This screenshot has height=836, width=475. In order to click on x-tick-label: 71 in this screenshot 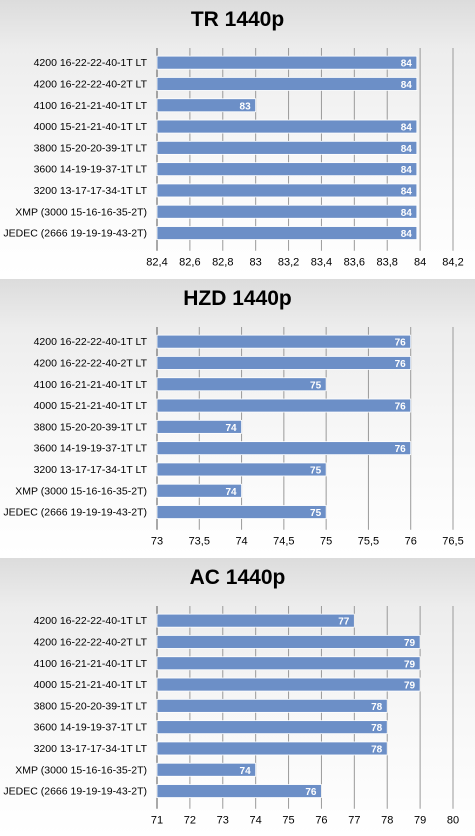, I will do `click(157, 821)`.